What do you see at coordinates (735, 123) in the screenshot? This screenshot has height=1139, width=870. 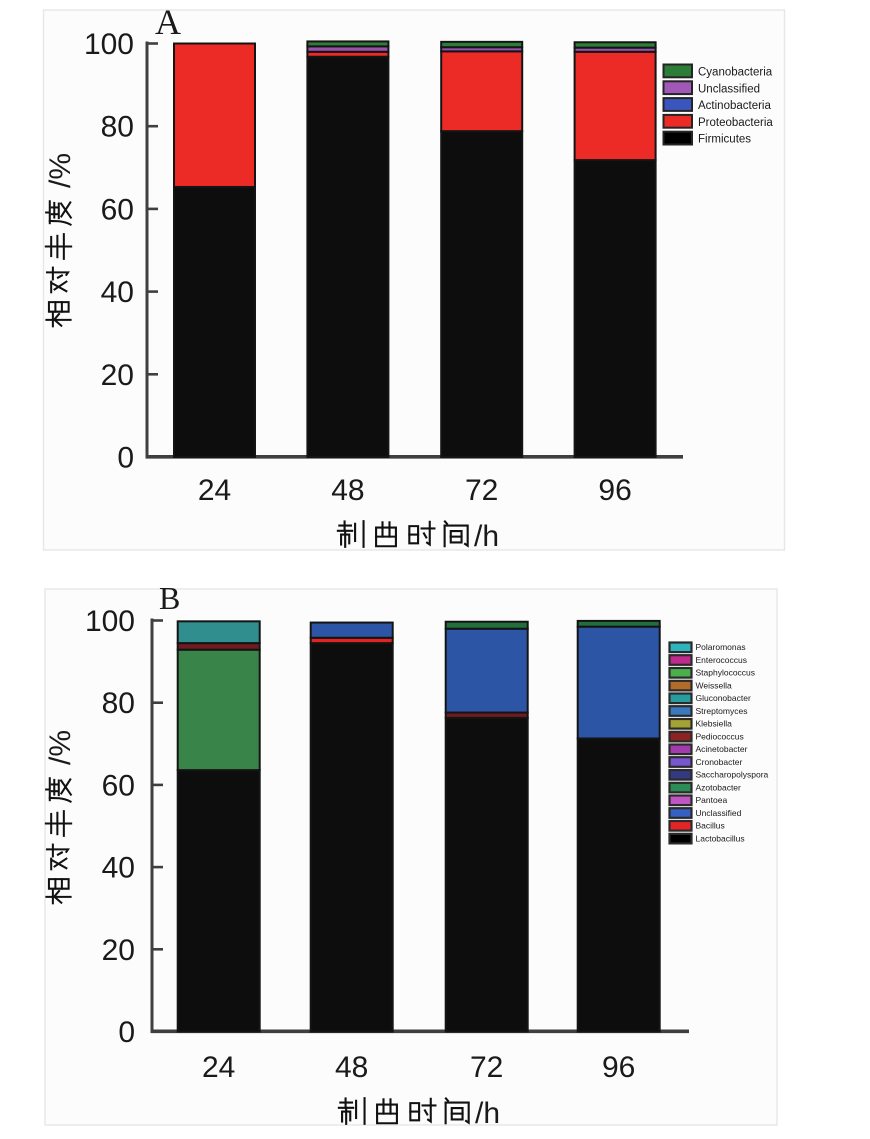 I see `svg-text: Proteobacteria` at bounding box center [735, 123].